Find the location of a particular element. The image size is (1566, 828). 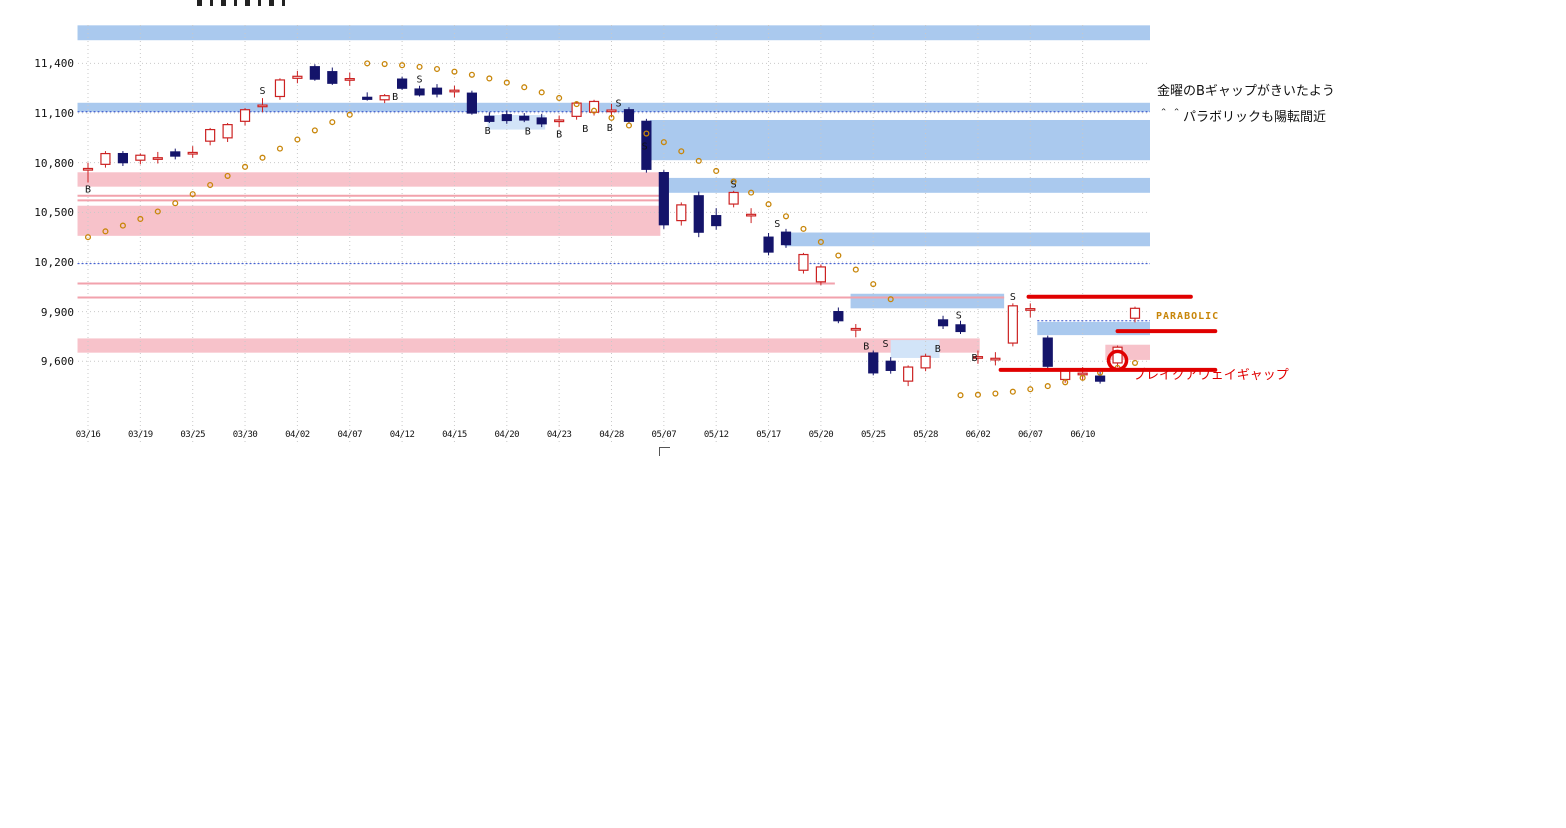

x-axis-label: 05/25 is located at coordinates (873, 435).